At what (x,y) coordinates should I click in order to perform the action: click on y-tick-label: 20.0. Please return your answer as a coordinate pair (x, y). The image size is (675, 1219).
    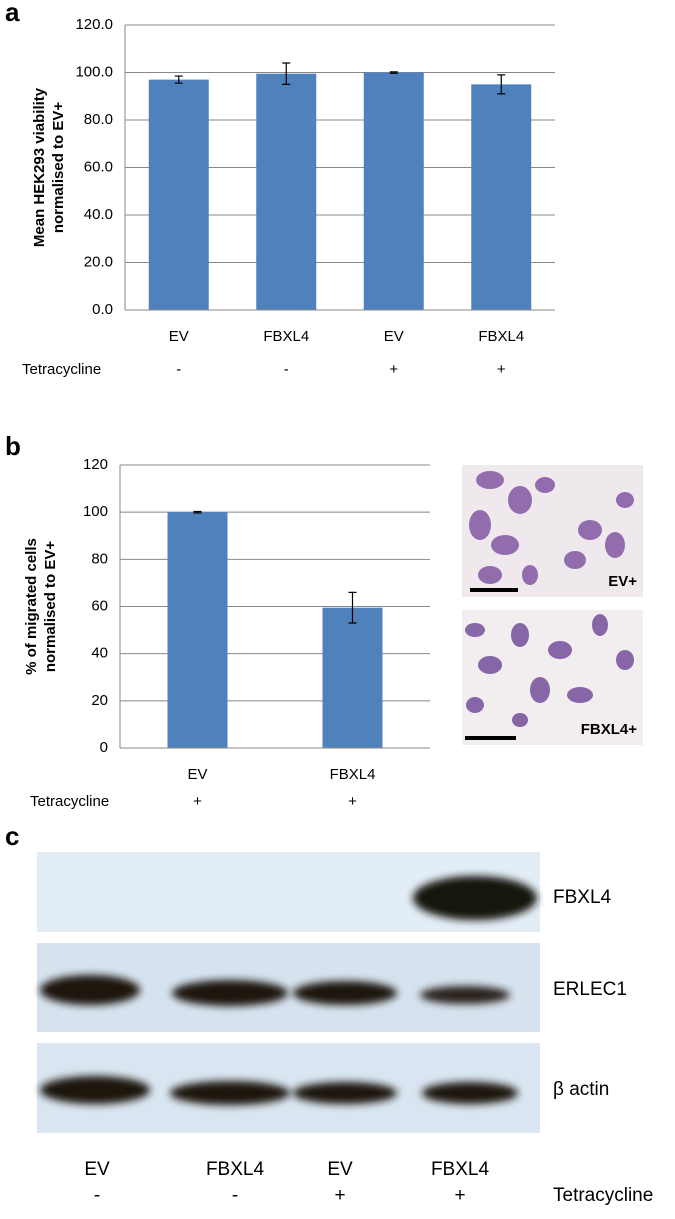
    Looking at the image, I should click on (98, 261).